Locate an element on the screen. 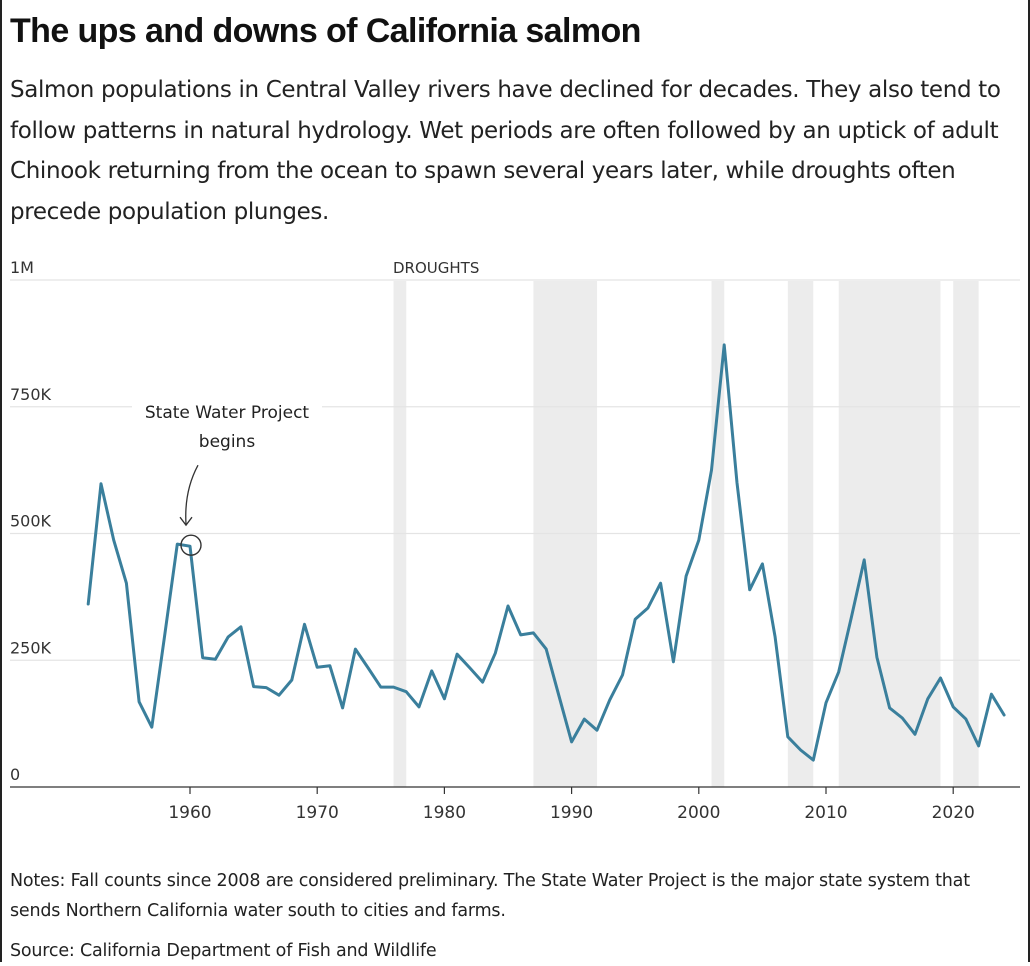 This screenshot has width=1030, height=966. y-tick-label: 750K is located at coordinates (31, 394).